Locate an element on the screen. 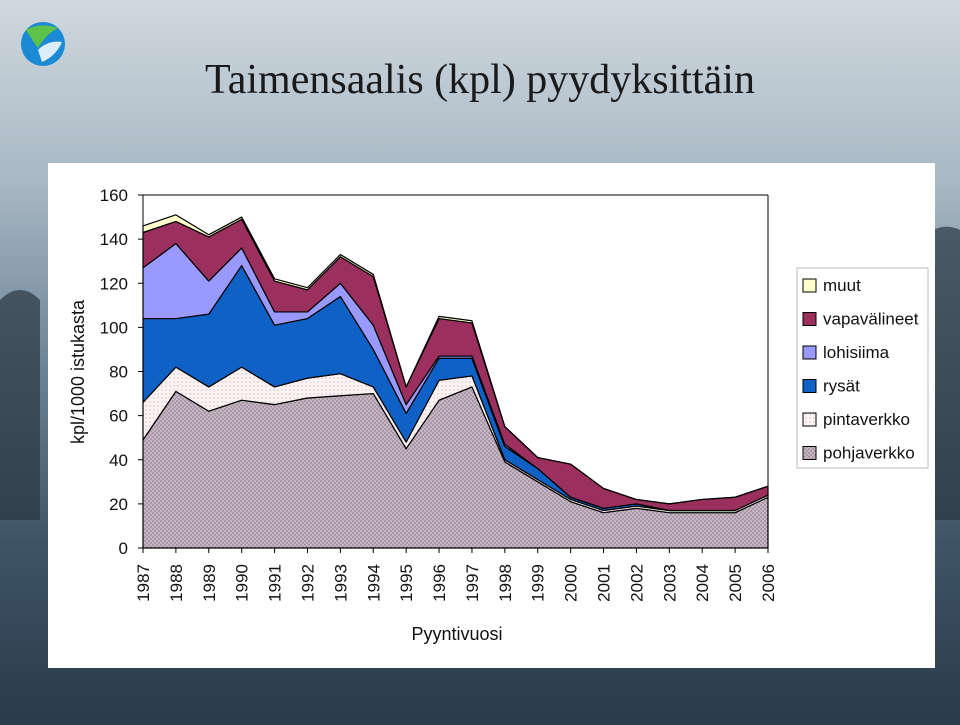 This screenshot has width=960, height=725. legend-label-1: vapavälineet is located at coordinates (871, 319).